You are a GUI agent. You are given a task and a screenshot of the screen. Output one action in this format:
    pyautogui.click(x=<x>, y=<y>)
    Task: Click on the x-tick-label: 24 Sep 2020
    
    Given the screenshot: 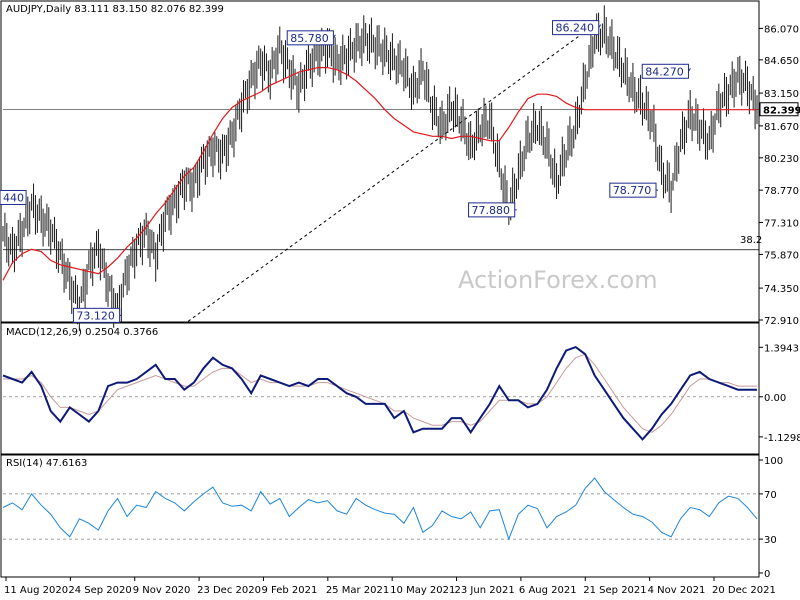 What is the action you would take?
    pyautogui.click(x=99, y=590)
    